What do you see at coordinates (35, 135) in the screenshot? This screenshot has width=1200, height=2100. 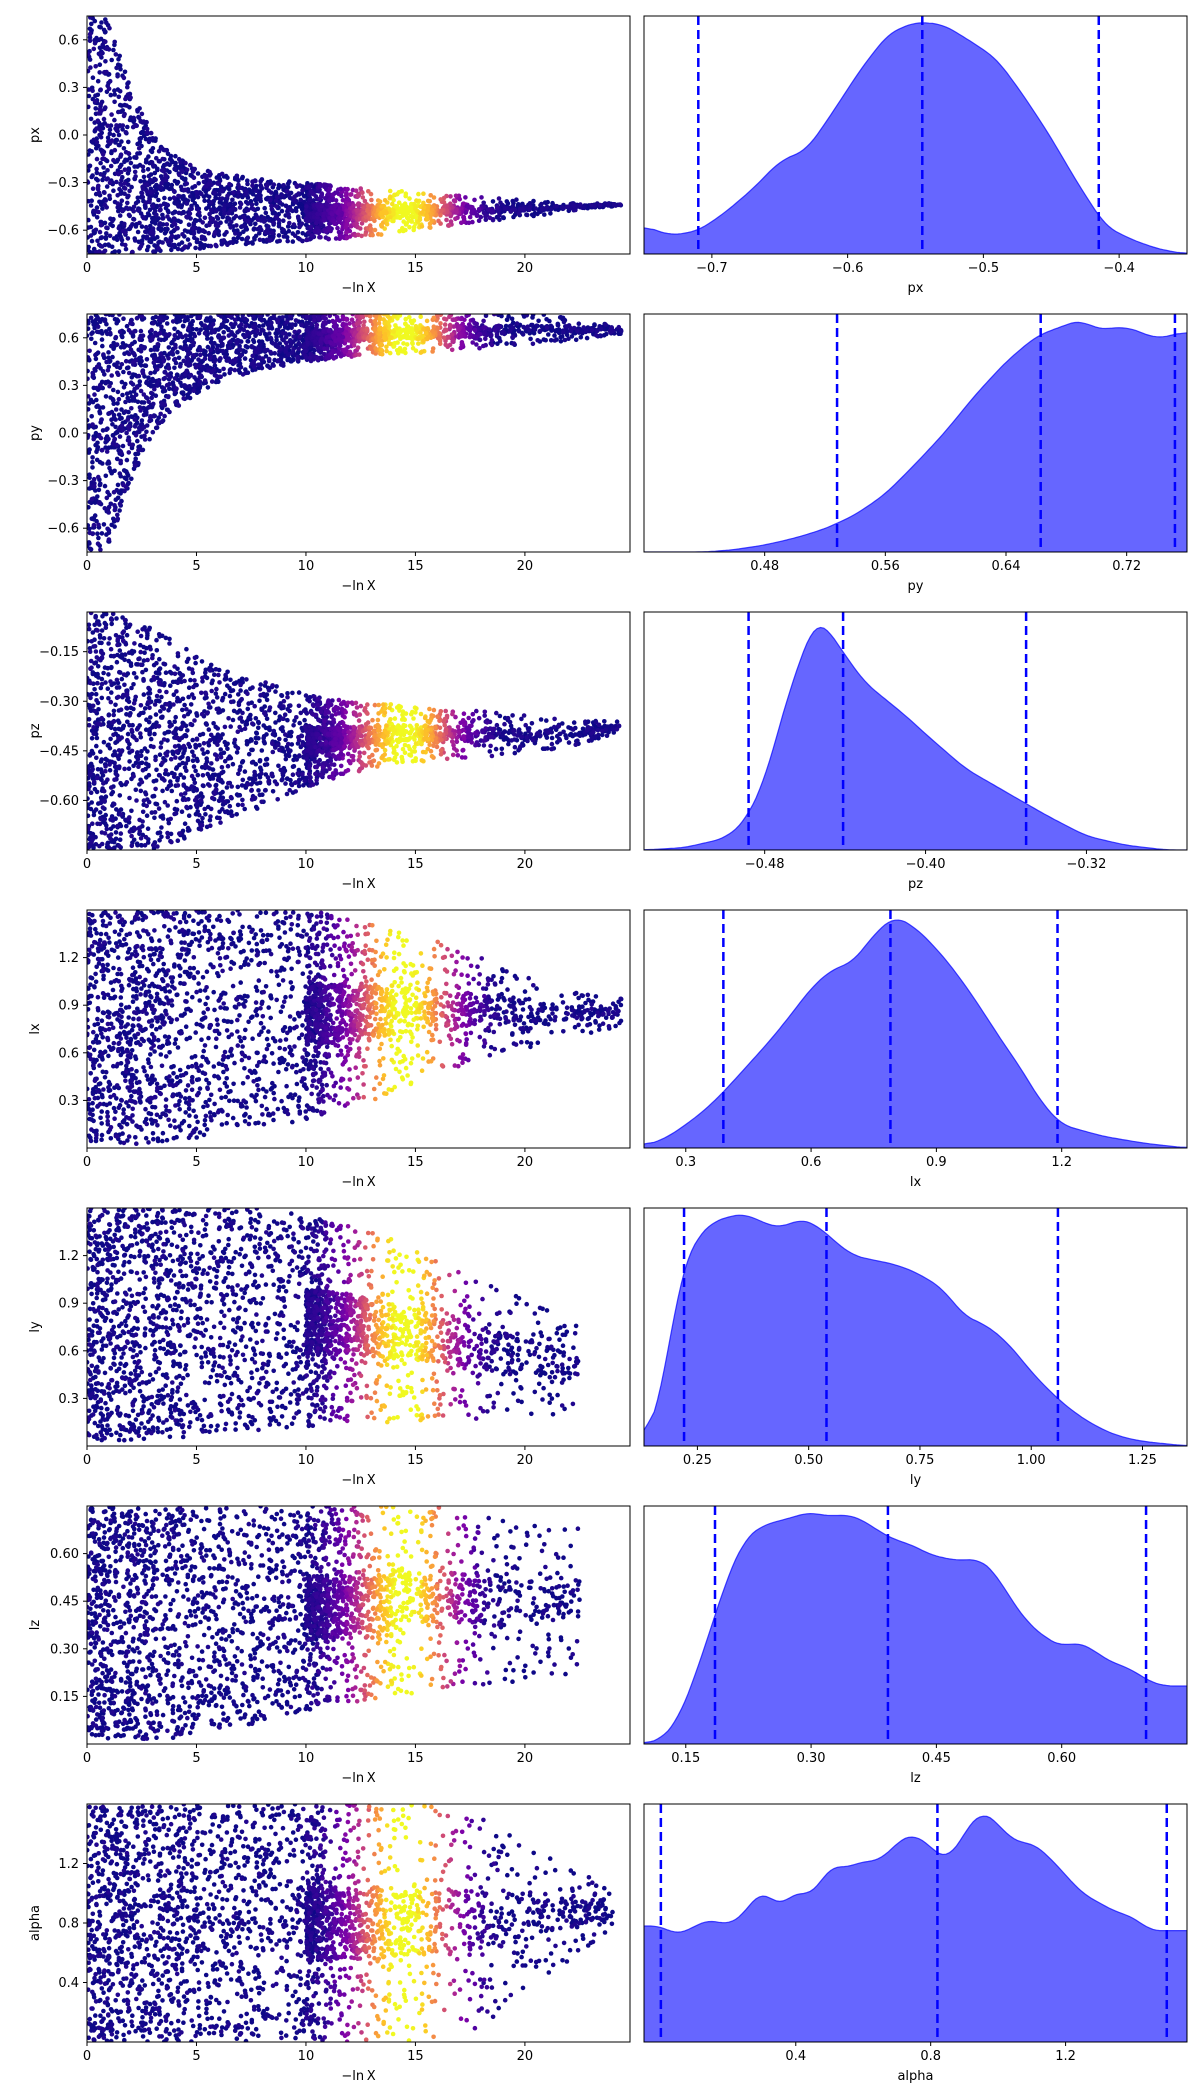 I see `y-axis-label: px` at bounding box center [35, 135].